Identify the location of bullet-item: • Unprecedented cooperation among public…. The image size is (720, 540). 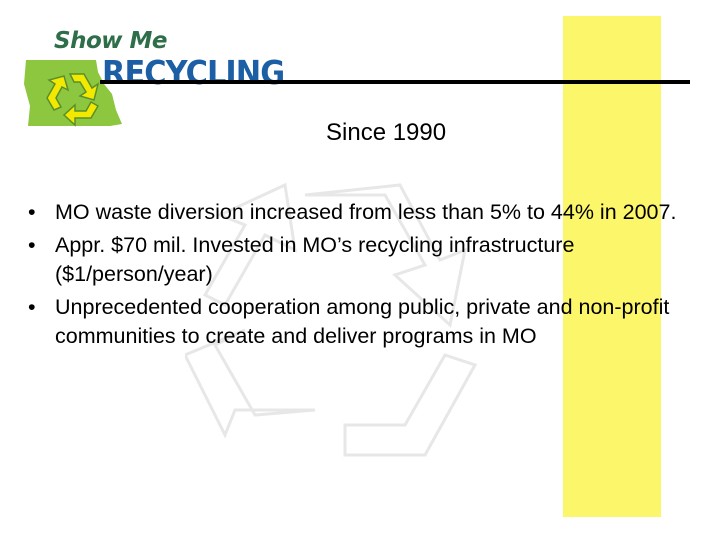
(353, 322).